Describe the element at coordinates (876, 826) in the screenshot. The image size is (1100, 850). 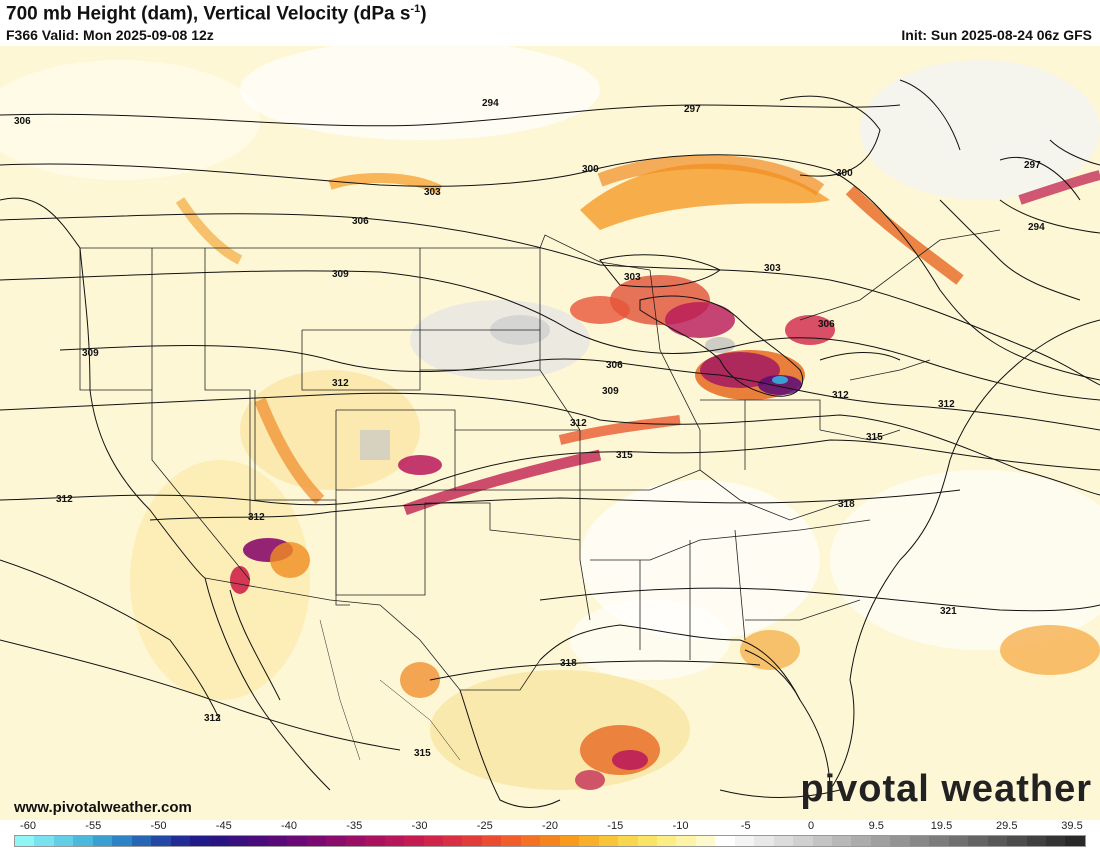
I see `colorbar-label: 9.5` at that location.